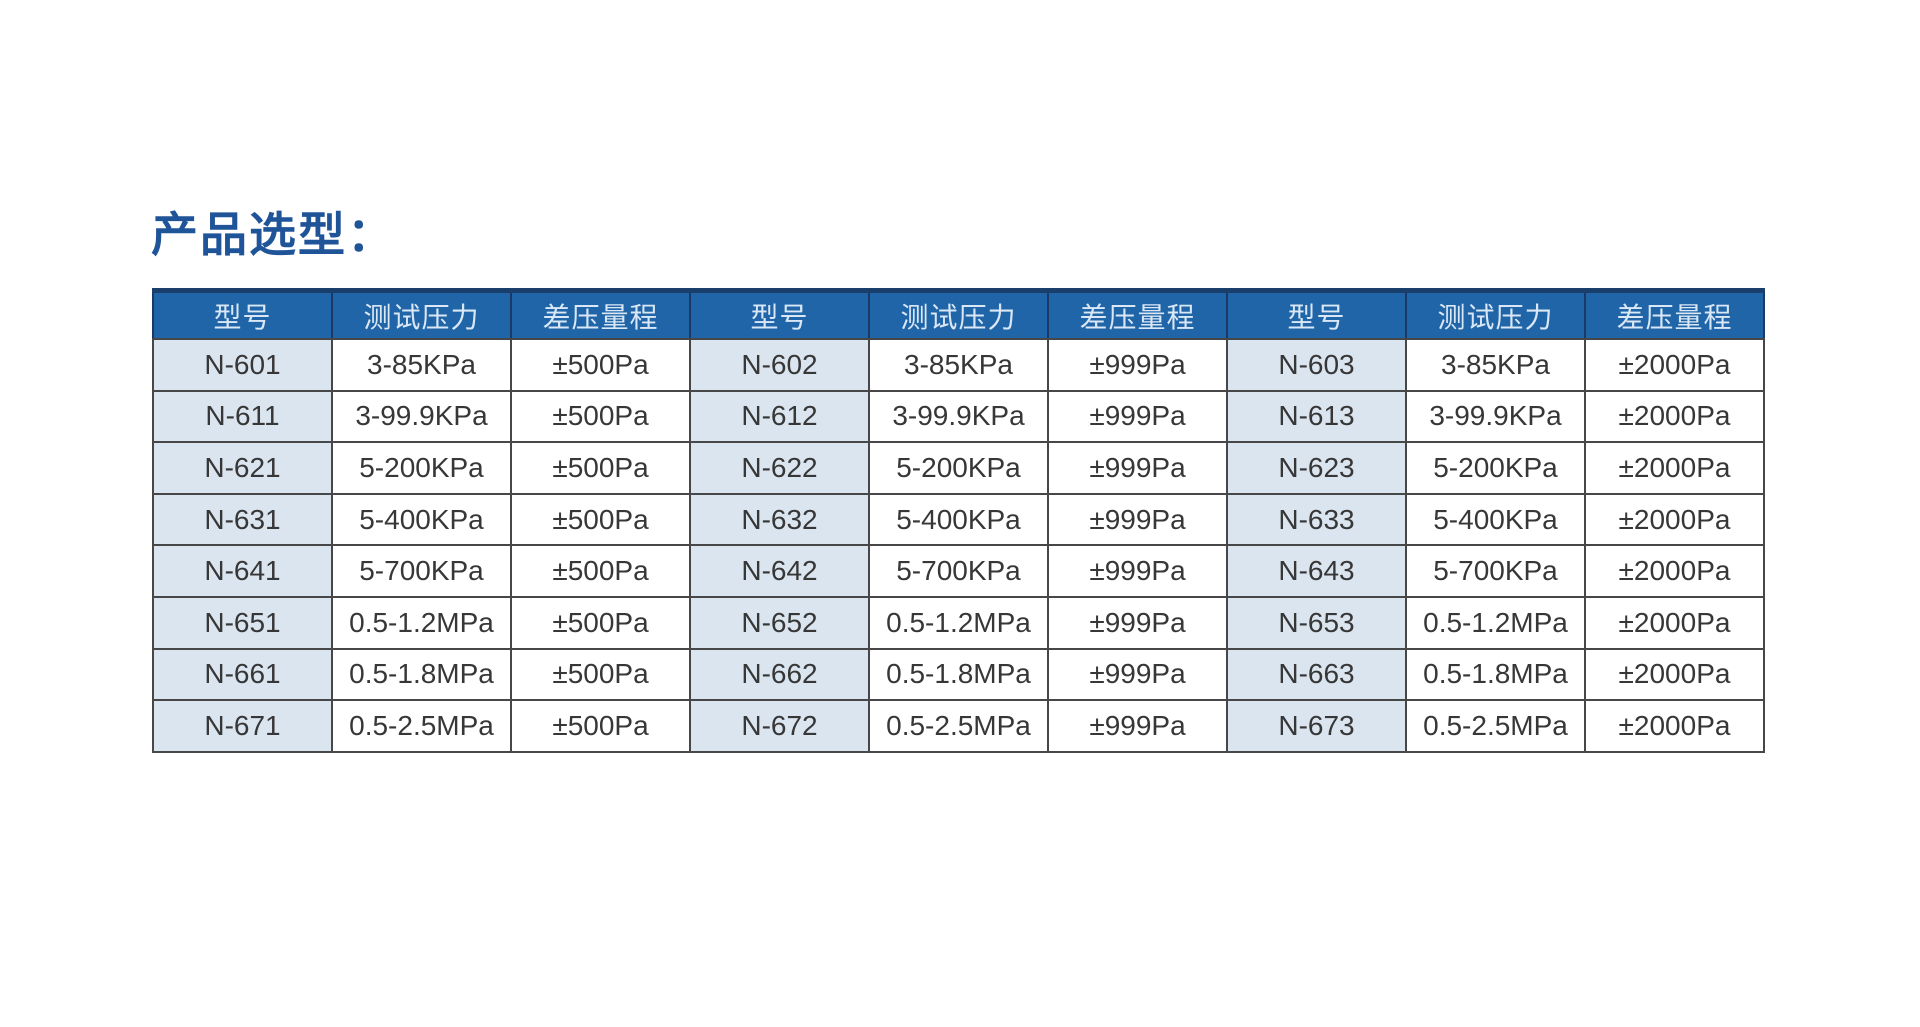 The height and width of the screenshot is (1027, 1920). Describe the element at coordinates (1316, 571) in the screenshot. I see `model-cell: N-643` at that location.